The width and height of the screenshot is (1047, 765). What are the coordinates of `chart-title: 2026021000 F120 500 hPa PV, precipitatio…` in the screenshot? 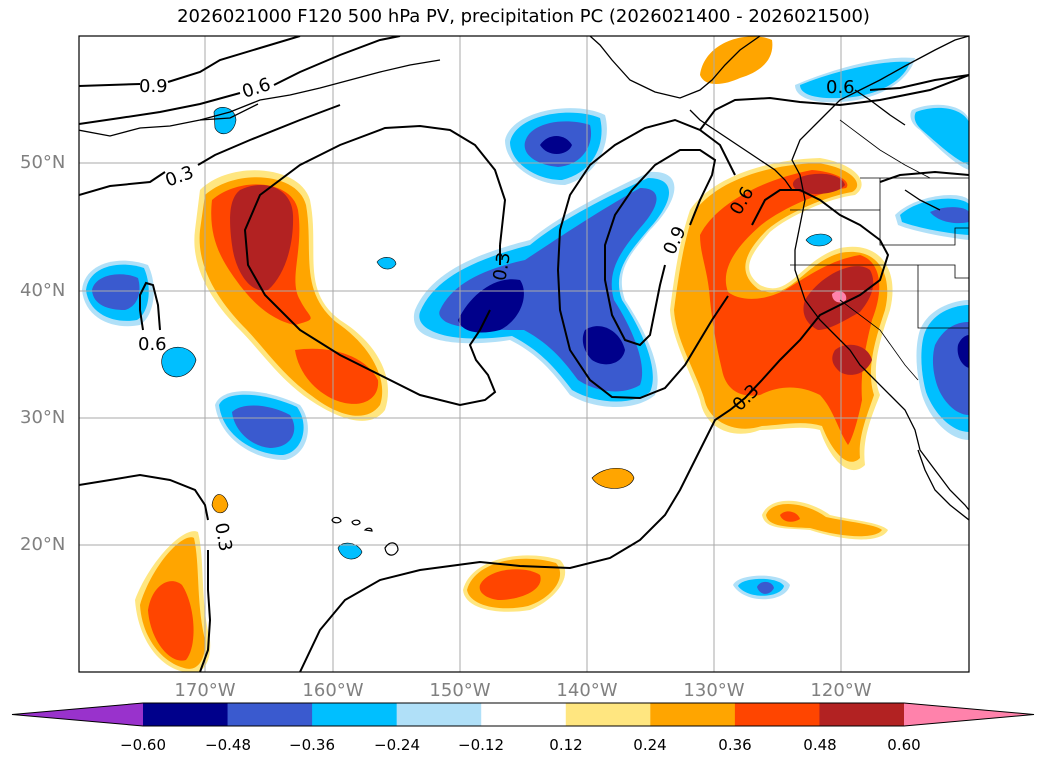 It's located at (523, 16).